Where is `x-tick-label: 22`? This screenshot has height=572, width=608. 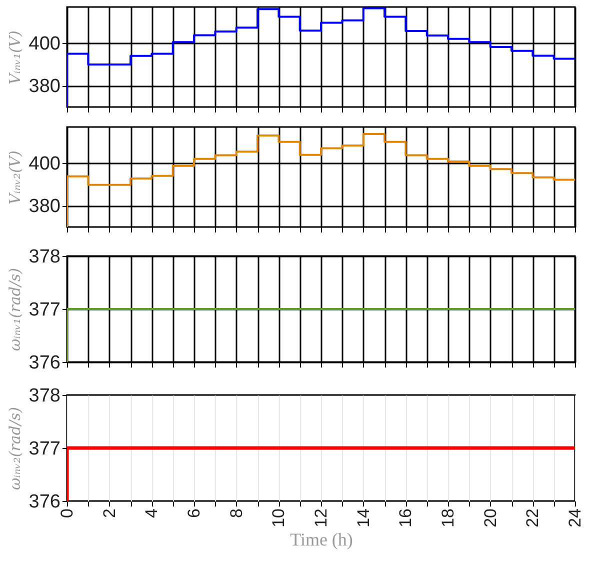 x-tick-label: 22 is located at coordinates (532, 518).